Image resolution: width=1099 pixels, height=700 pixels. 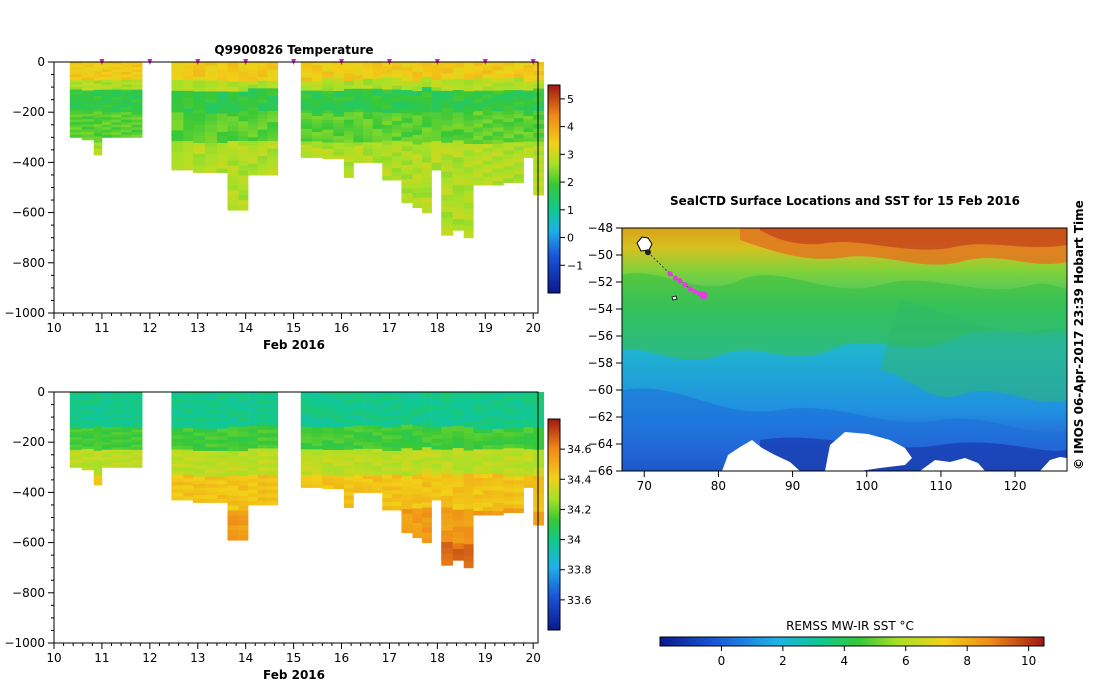 I want to click on map-y-tick-label: −60, so click(x=600, y=390).